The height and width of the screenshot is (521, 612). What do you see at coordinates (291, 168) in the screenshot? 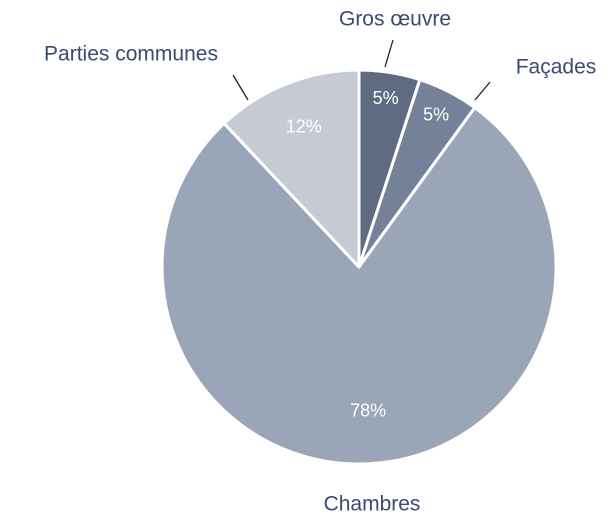
I see `pie-slice` at bounding box center [291, 168].